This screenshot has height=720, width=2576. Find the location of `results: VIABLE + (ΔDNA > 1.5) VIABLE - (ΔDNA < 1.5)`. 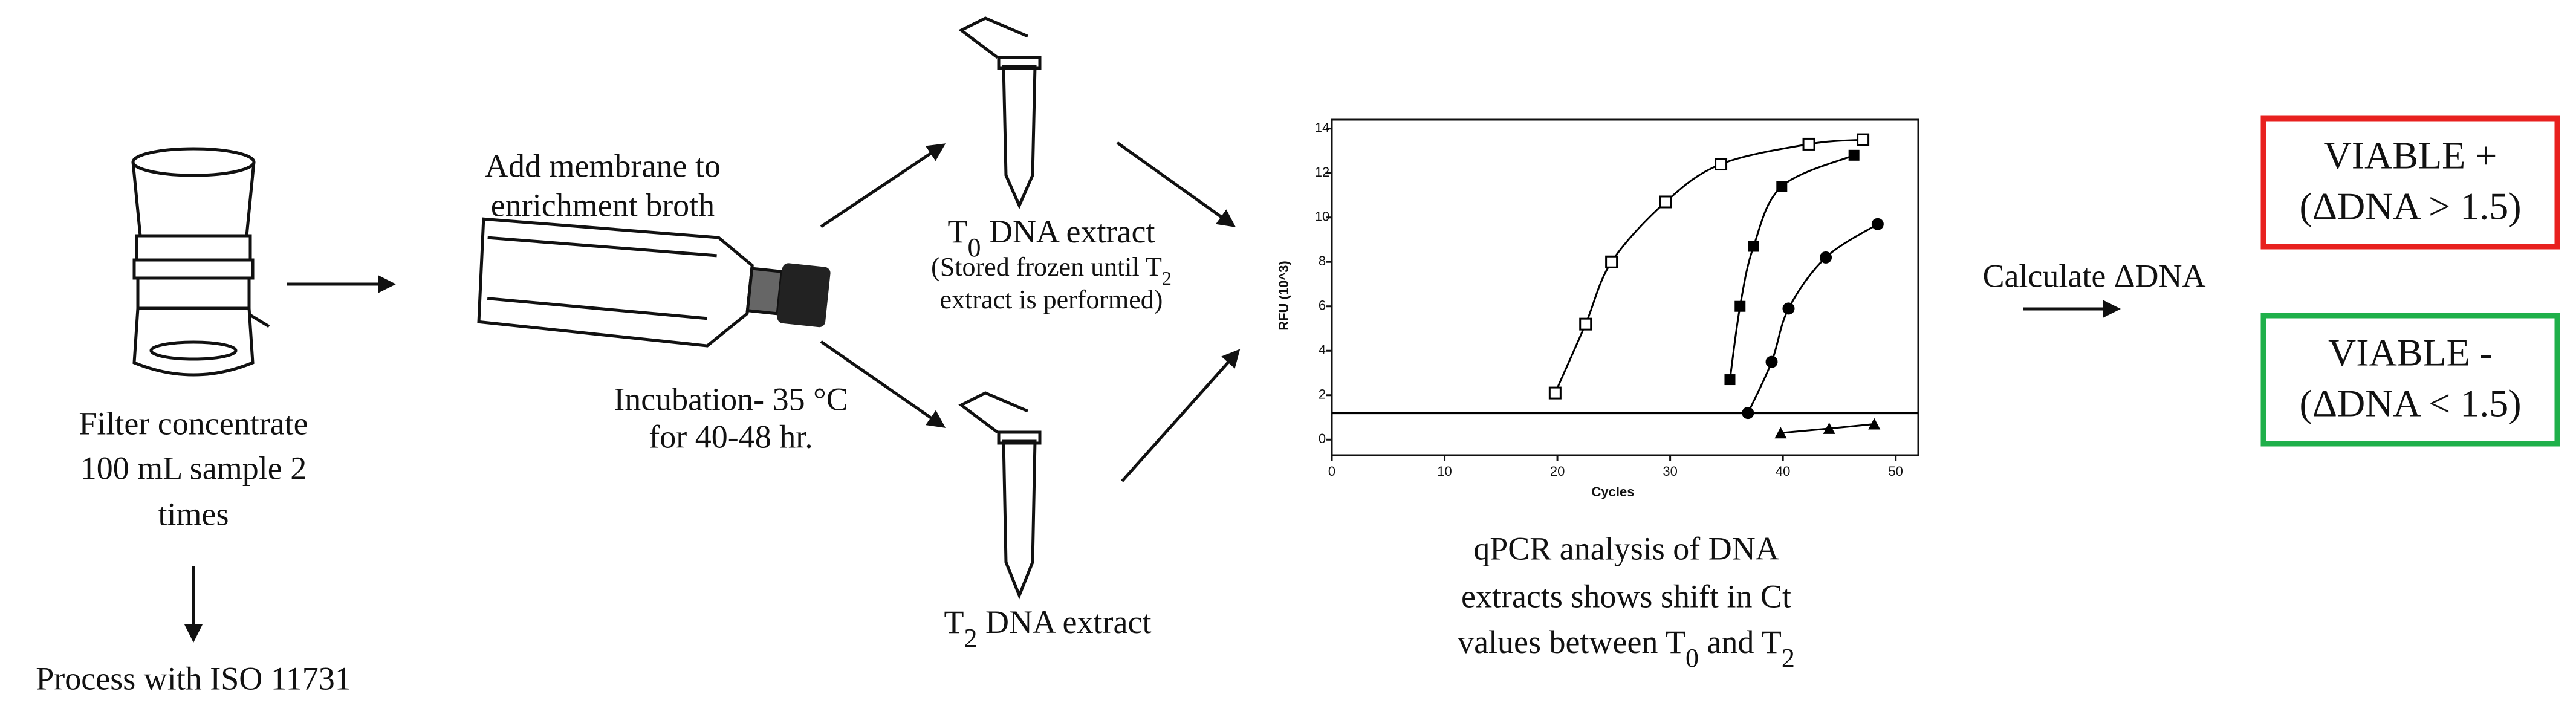

results: VIABLE + (ΔDNA > 1.5) VIABLE - (ΔDNA < 1.5) is located at coordinates (2410, 281).